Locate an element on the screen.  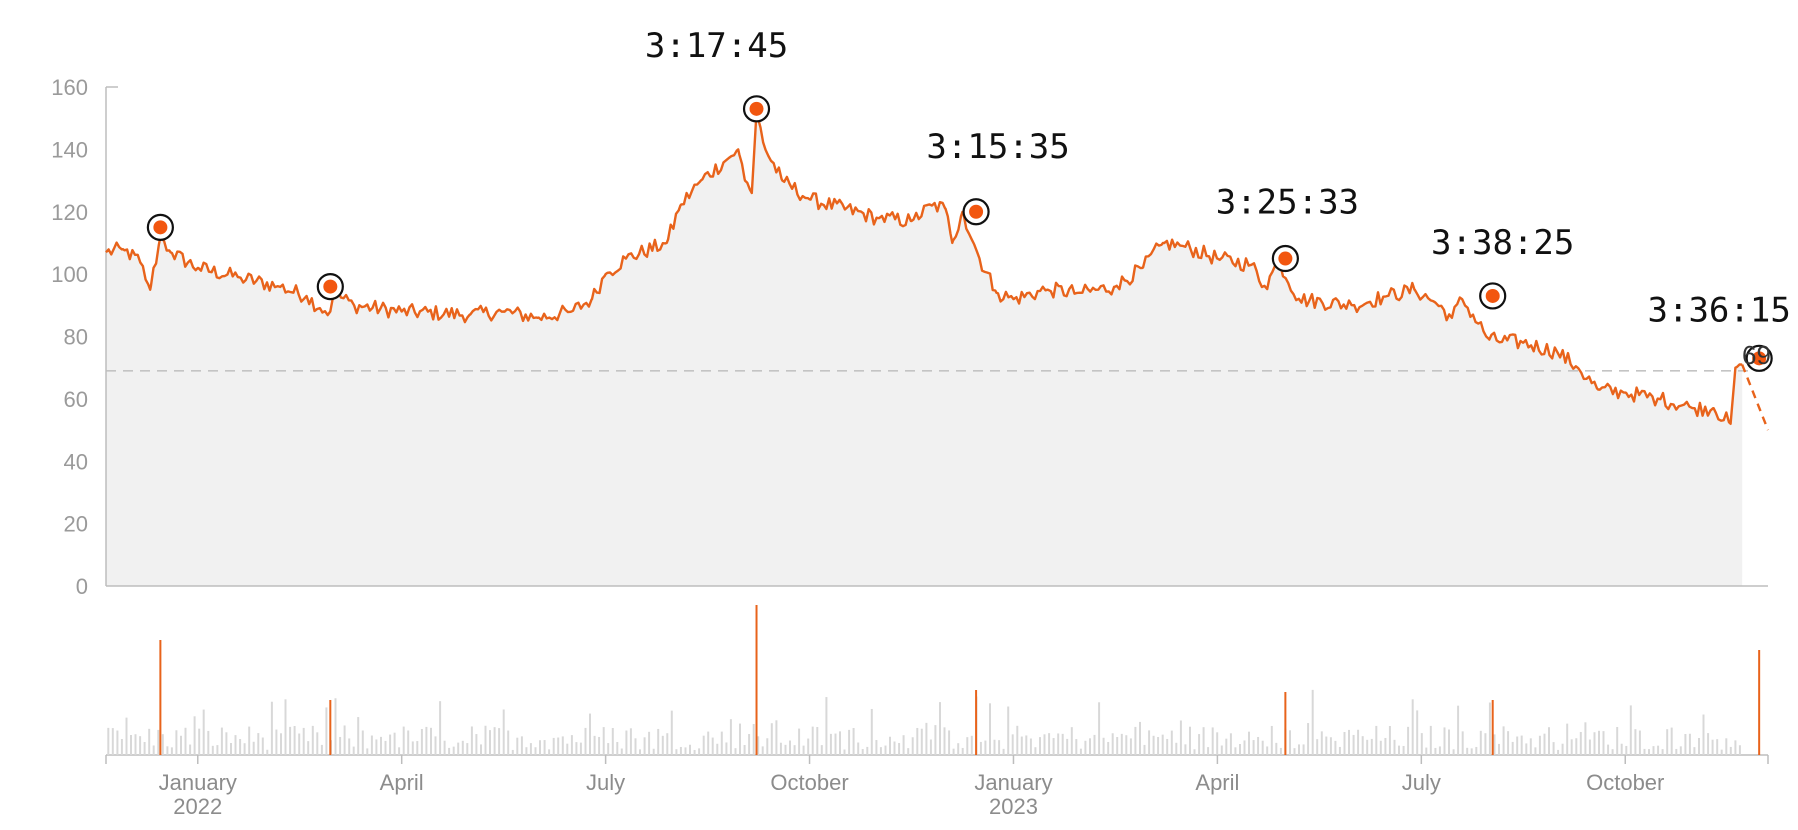
y-tick-label: 40 is located at coordinates (76, 461).